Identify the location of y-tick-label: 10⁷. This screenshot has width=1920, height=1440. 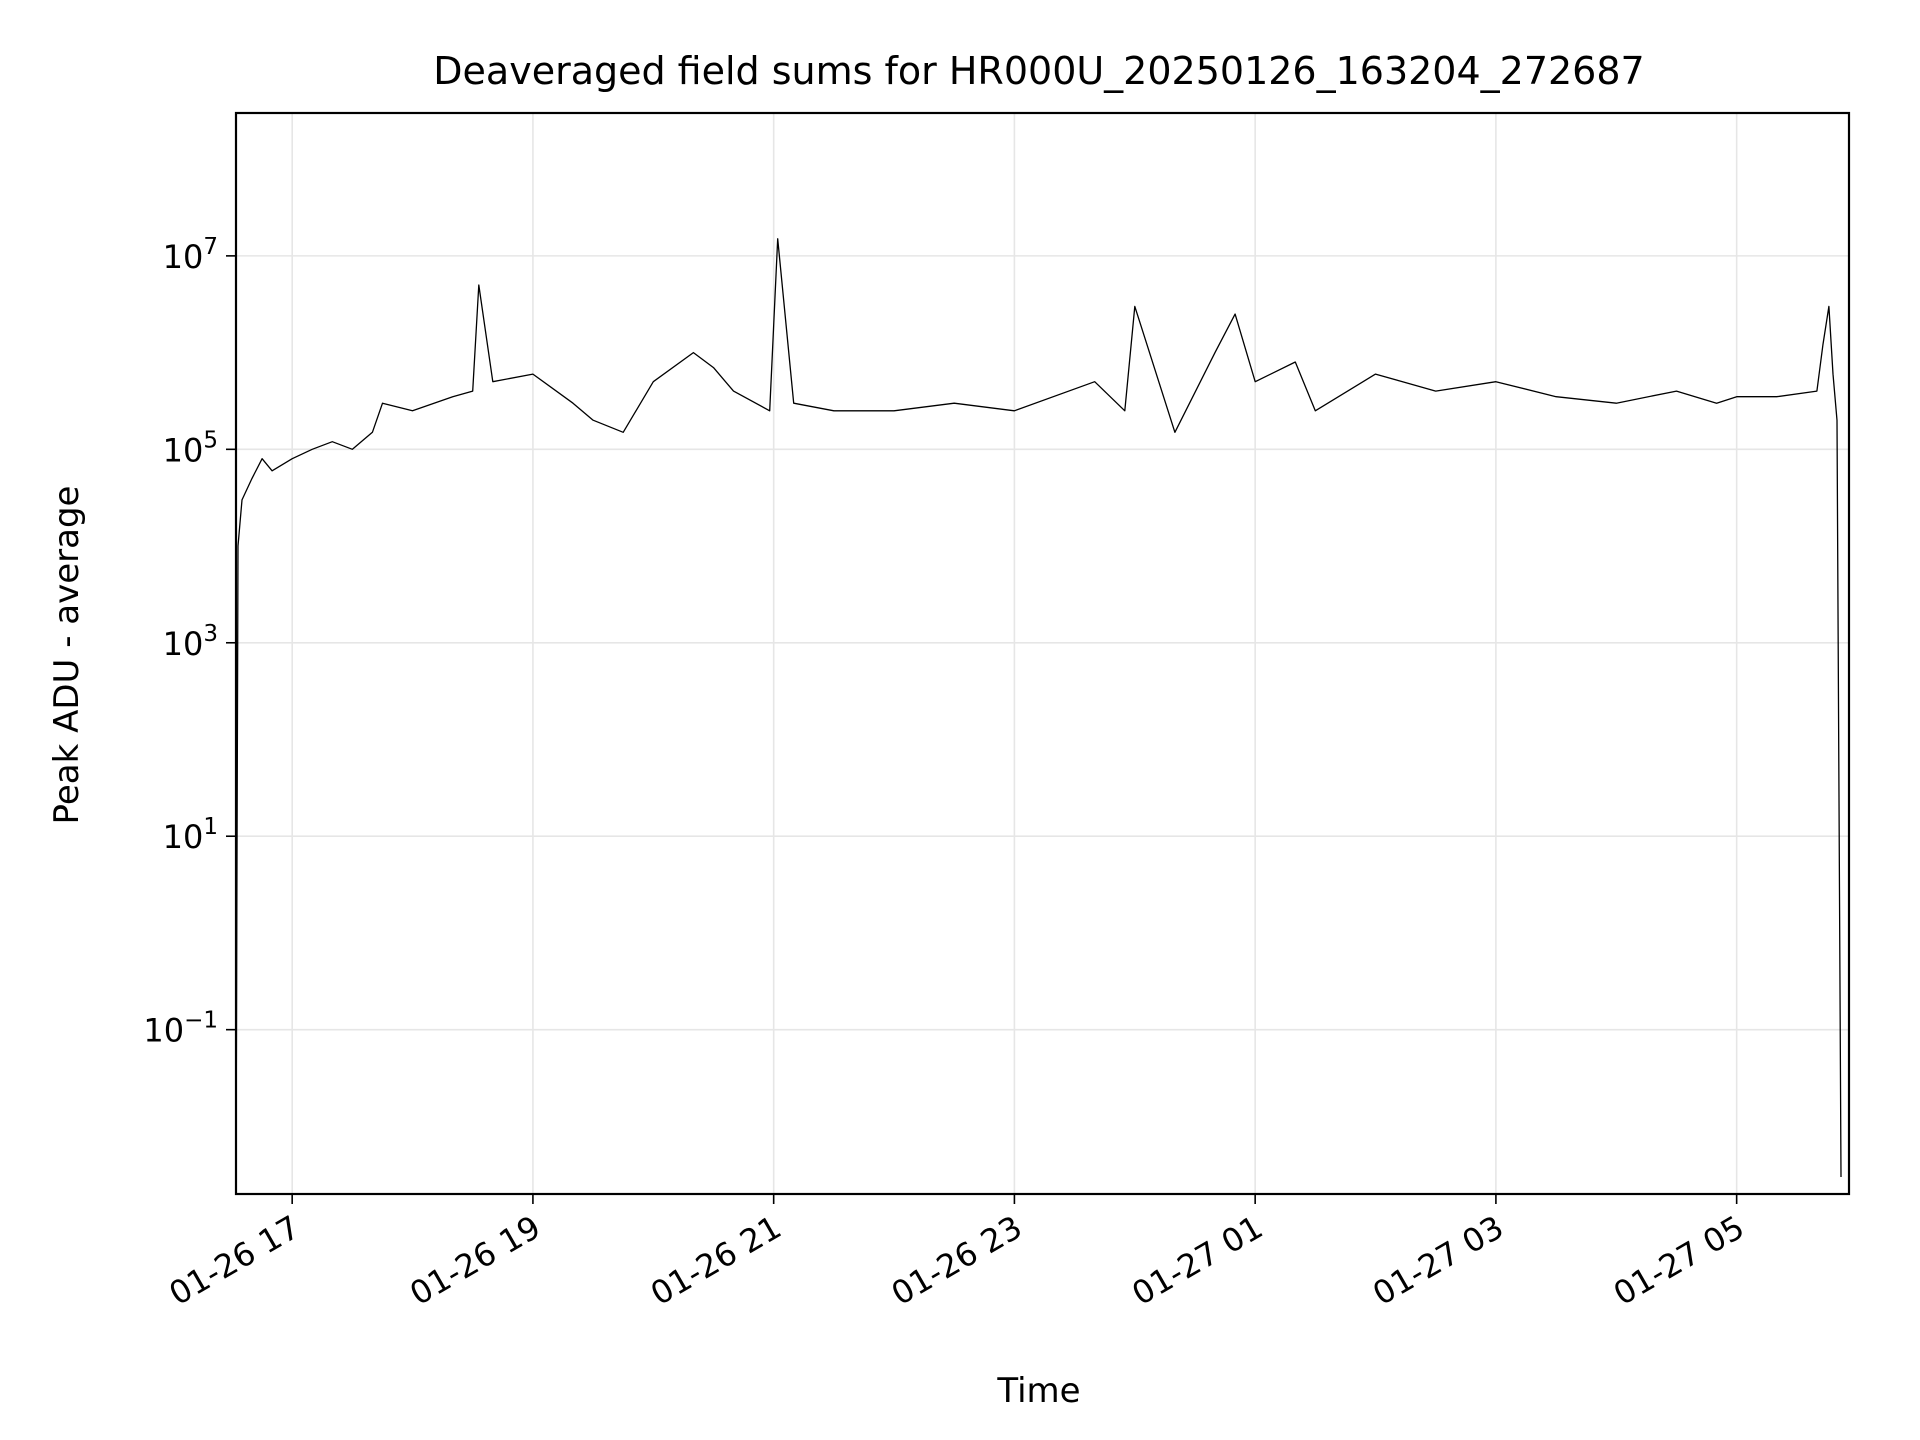
(190, 255).